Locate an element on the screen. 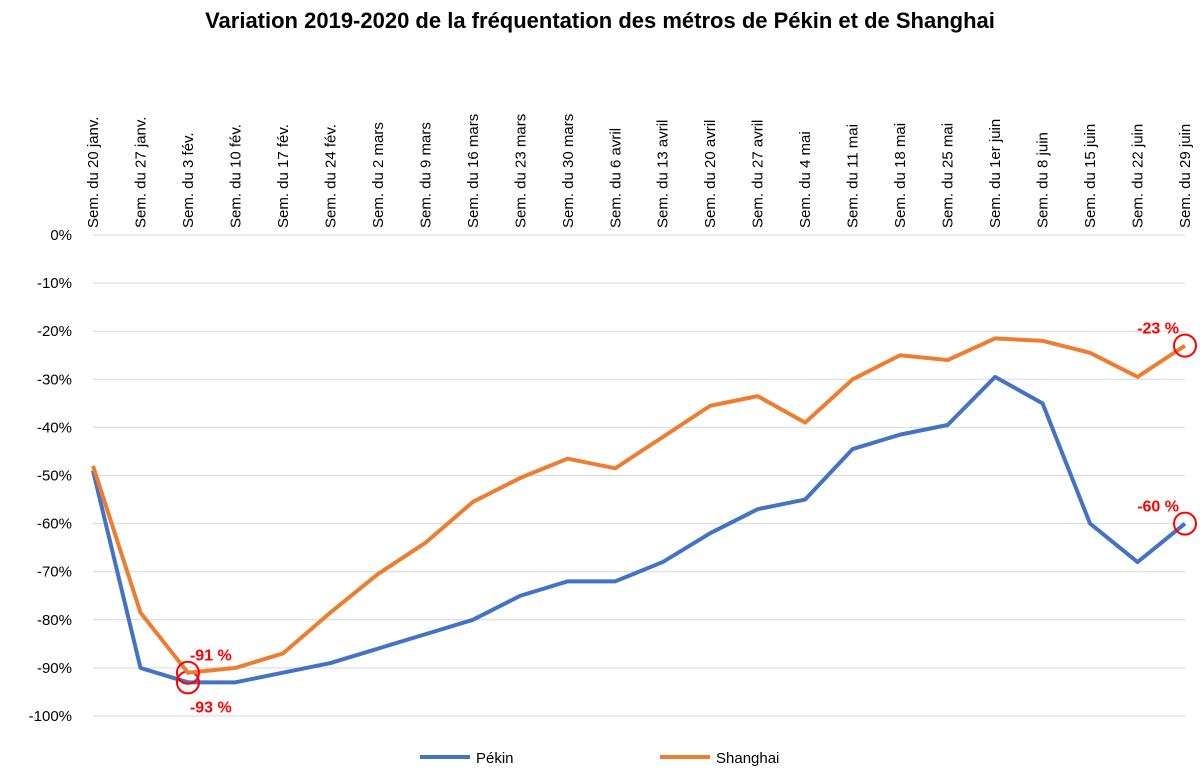  data-label: -93 % is located at coordinates (211, 707).